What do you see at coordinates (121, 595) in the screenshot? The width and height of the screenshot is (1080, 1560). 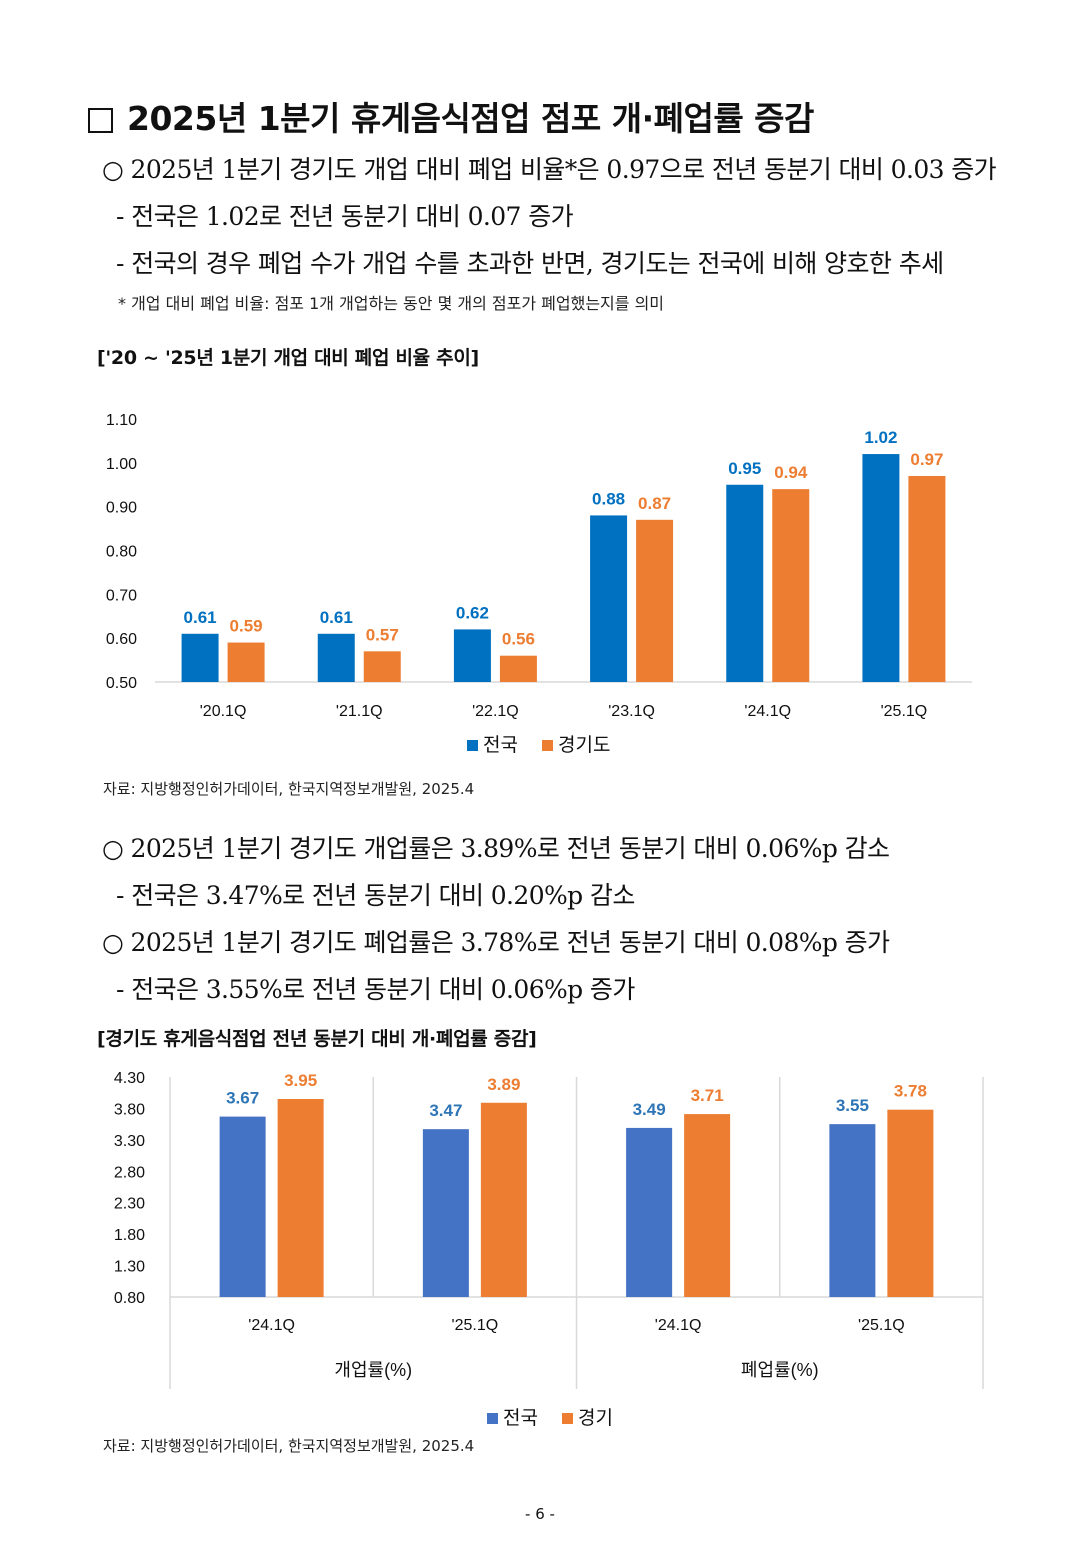 I see `chart1-ytick-label: 0.70` at bounding box center [121, 595].